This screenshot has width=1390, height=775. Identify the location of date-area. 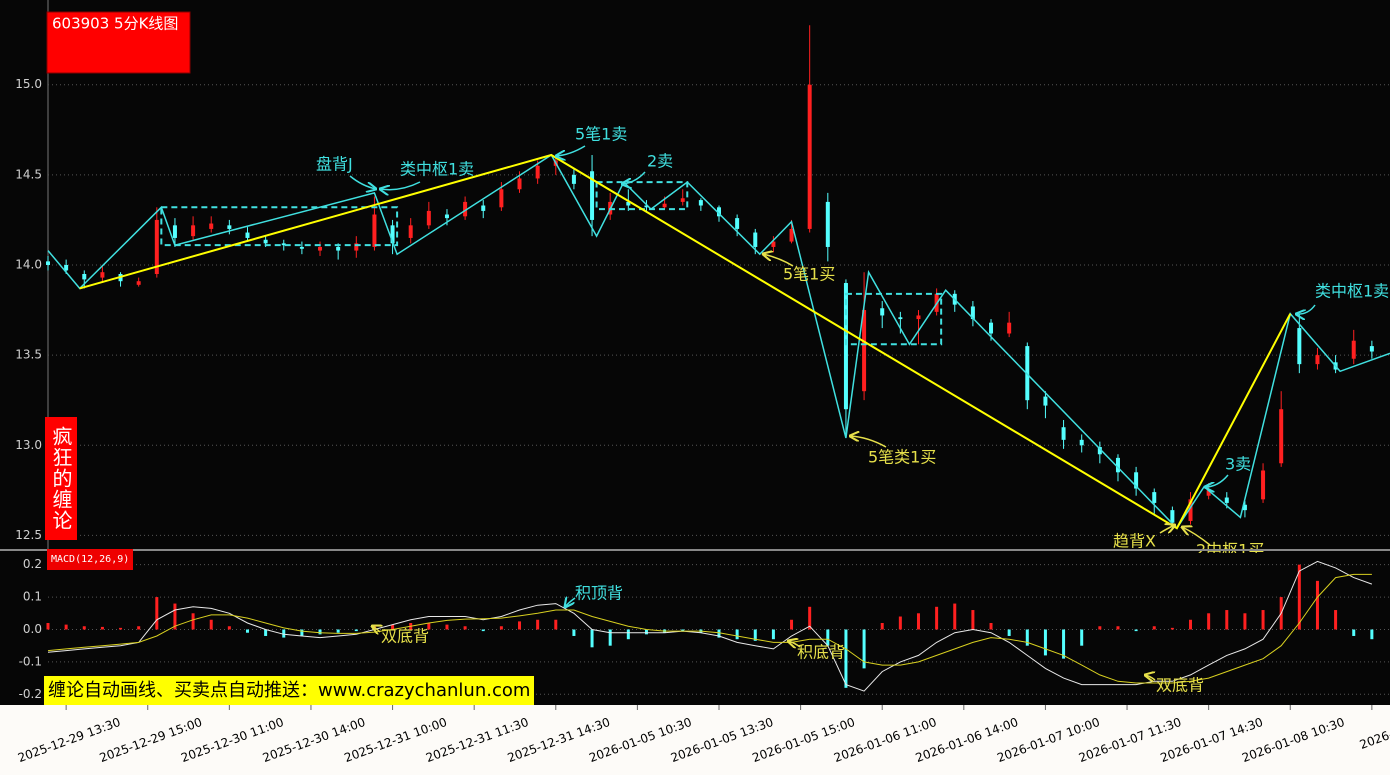
(695, 740).